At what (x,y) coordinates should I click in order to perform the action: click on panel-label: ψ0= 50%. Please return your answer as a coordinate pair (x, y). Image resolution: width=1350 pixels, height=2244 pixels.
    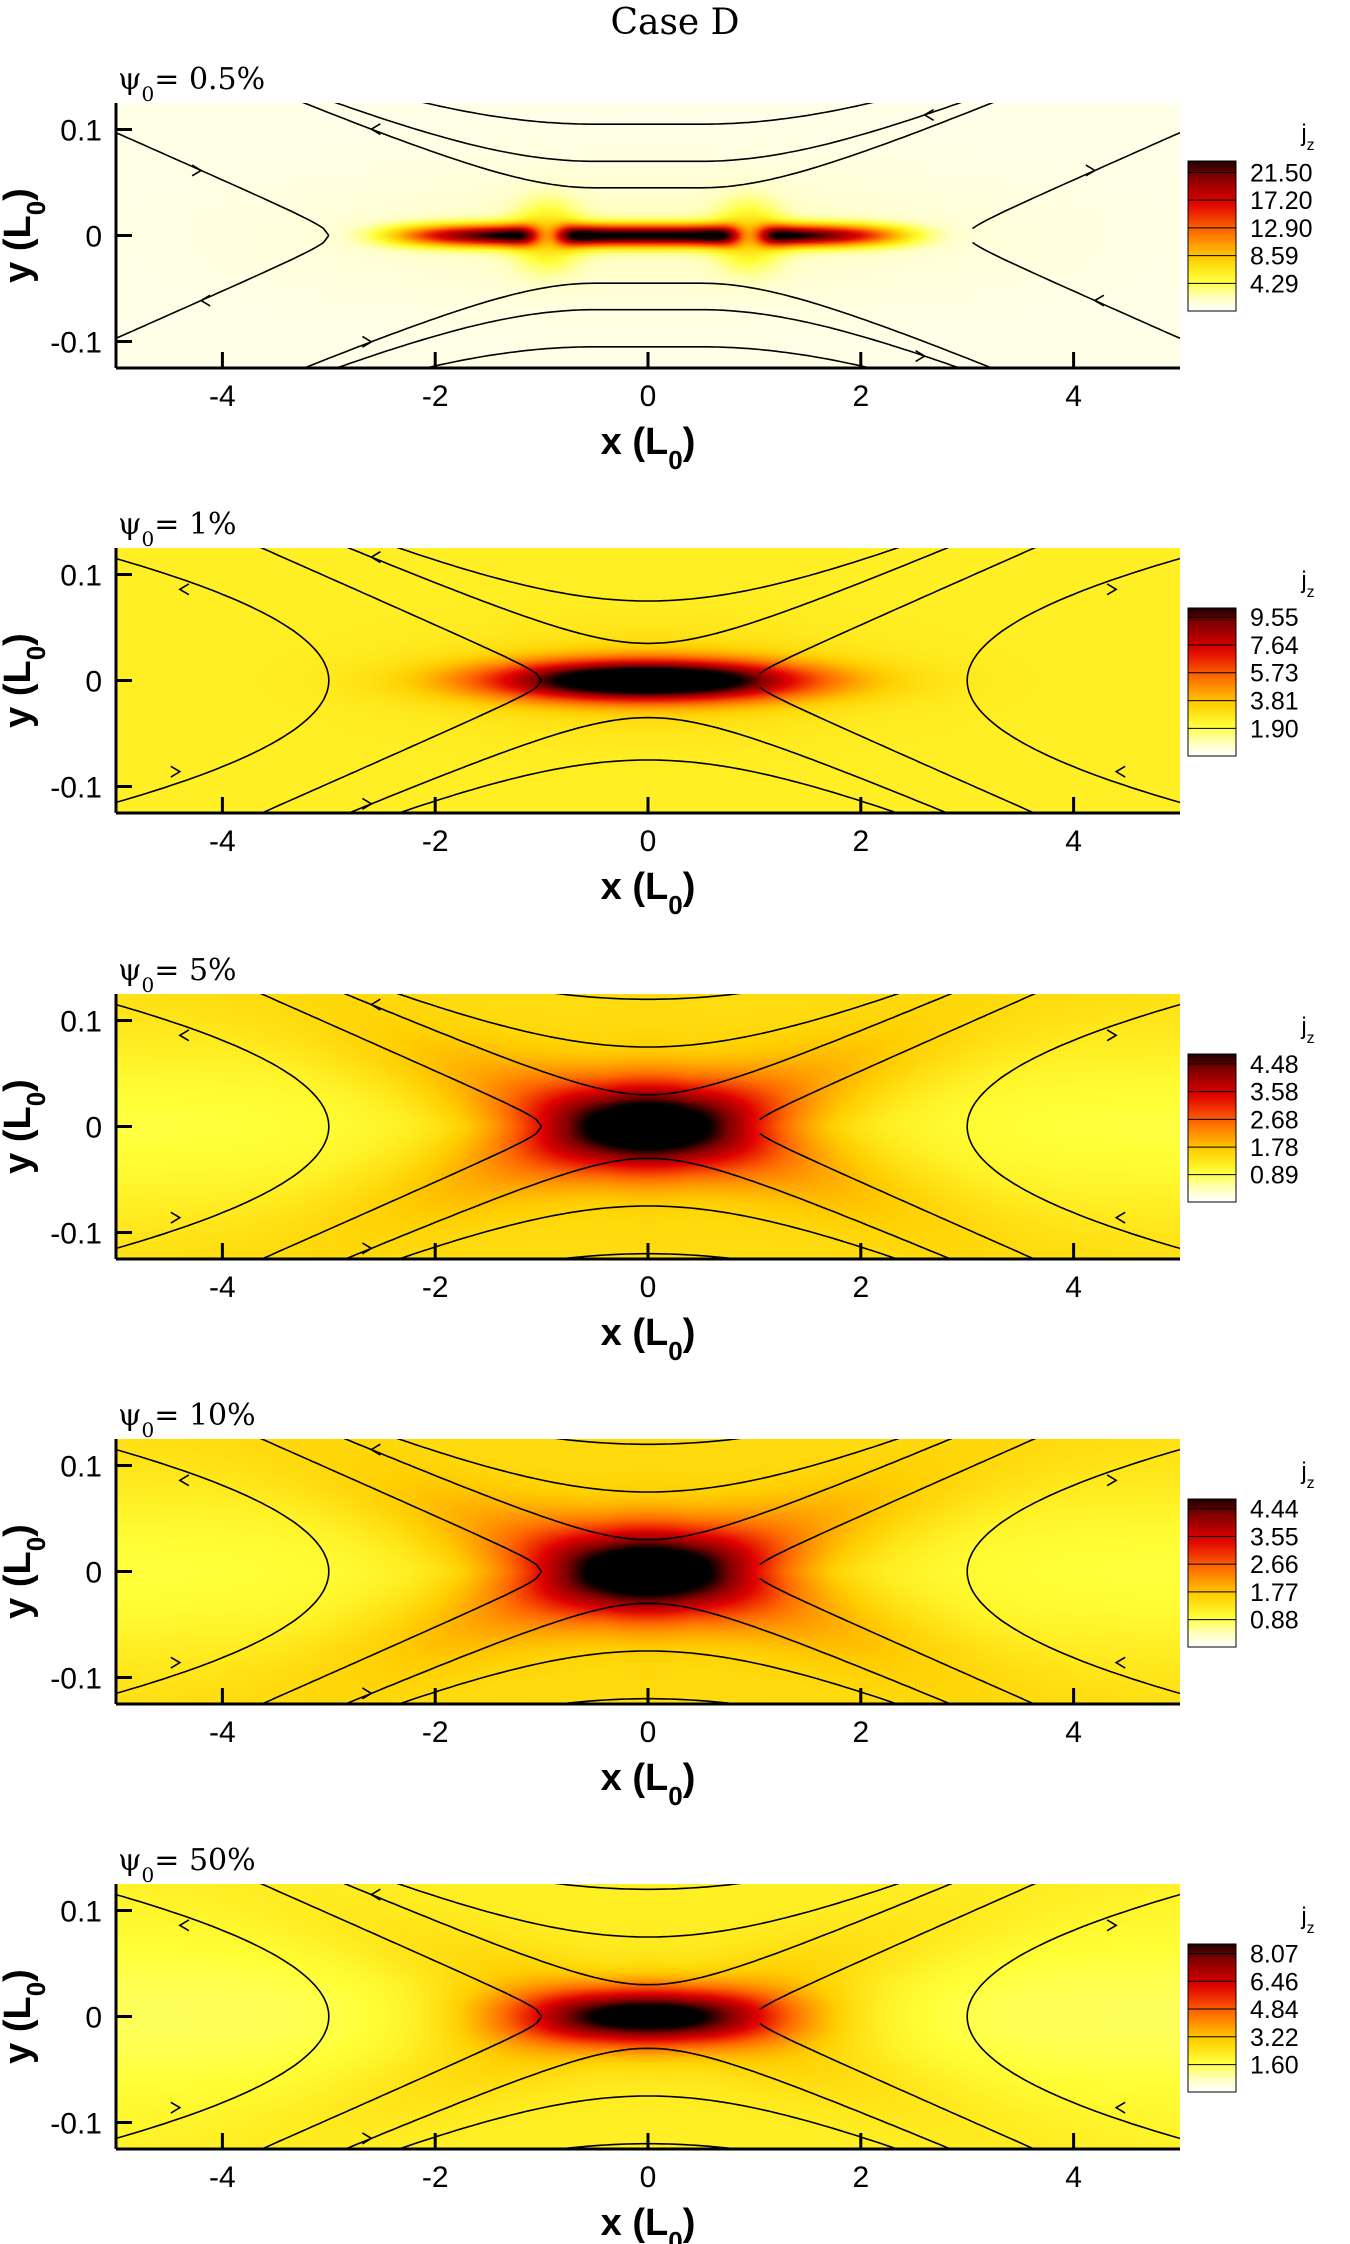
    Looking at the image, I should click on (187, 1865).